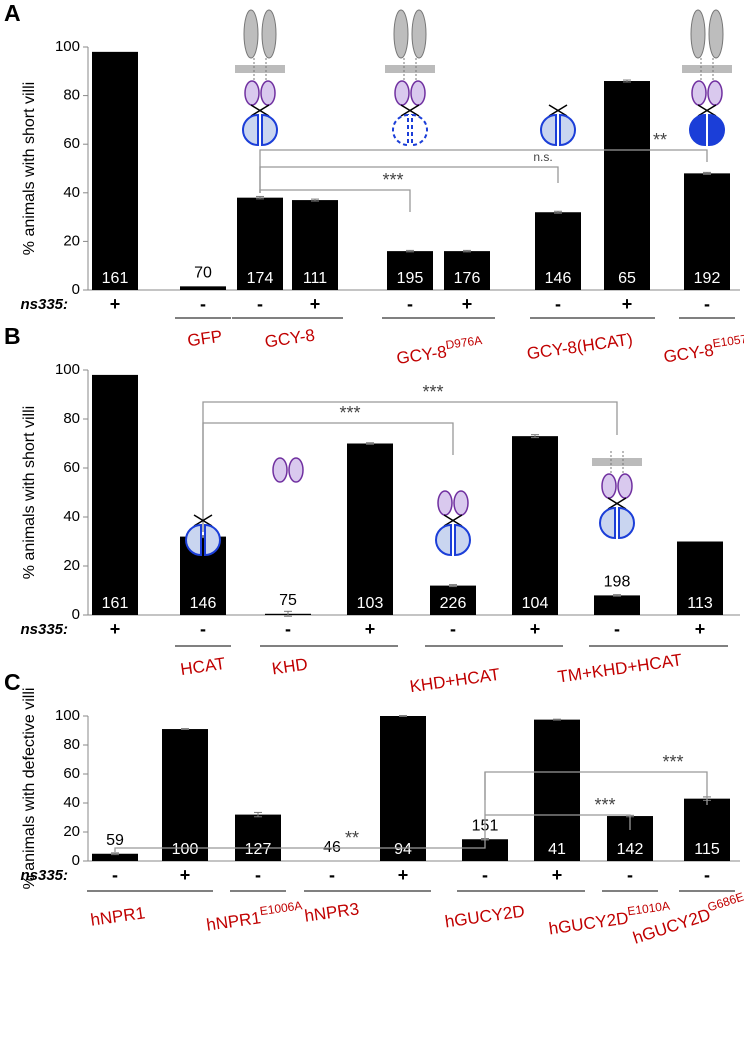  Describe the element at coordinates (589, 924) in the screenshot. I see `group-name: hGUCY2D` at that location.